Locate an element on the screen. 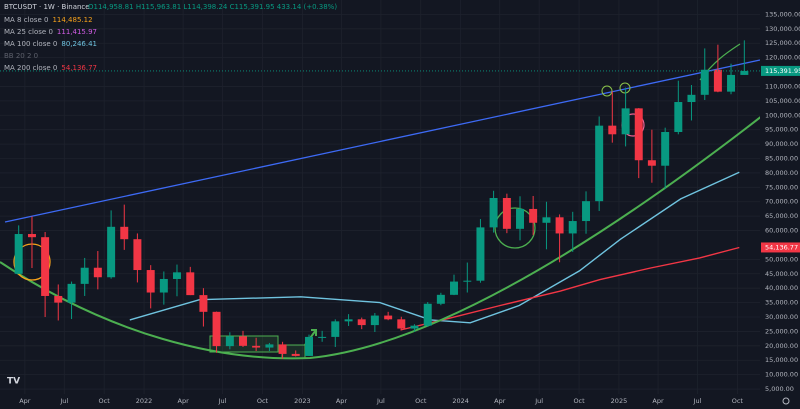  y-tick-label: 90,000.00 is located at coordinates (781, 144).